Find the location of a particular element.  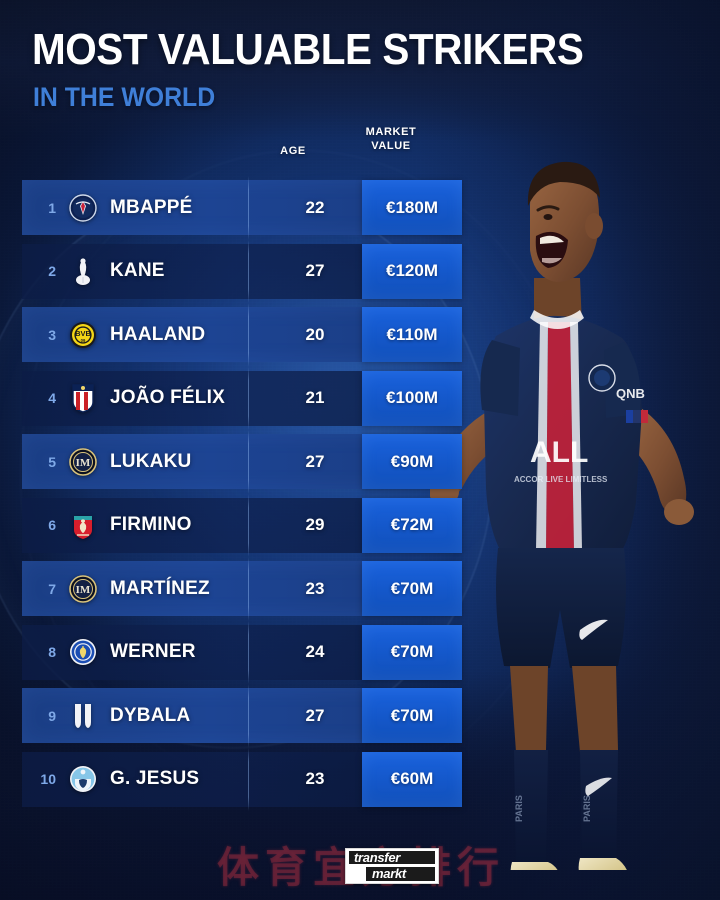

row-player-name: JOÃO FÉLIX is located at coordinates (167, 398).